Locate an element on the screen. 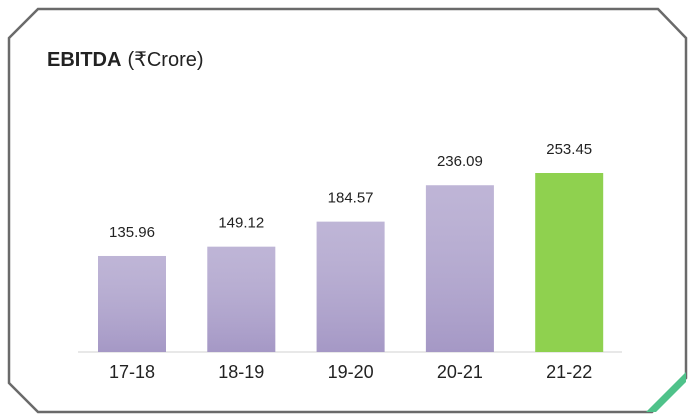 The image size is (689, 415). x-tick-label: 17-18 is located at coordinates (132, 372).